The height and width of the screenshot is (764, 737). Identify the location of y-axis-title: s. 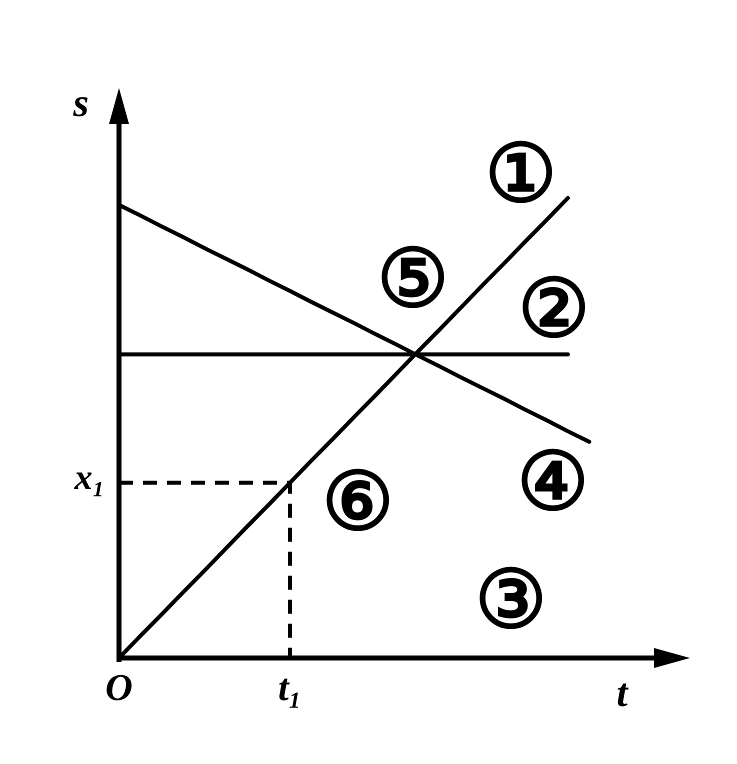
(80, 102).